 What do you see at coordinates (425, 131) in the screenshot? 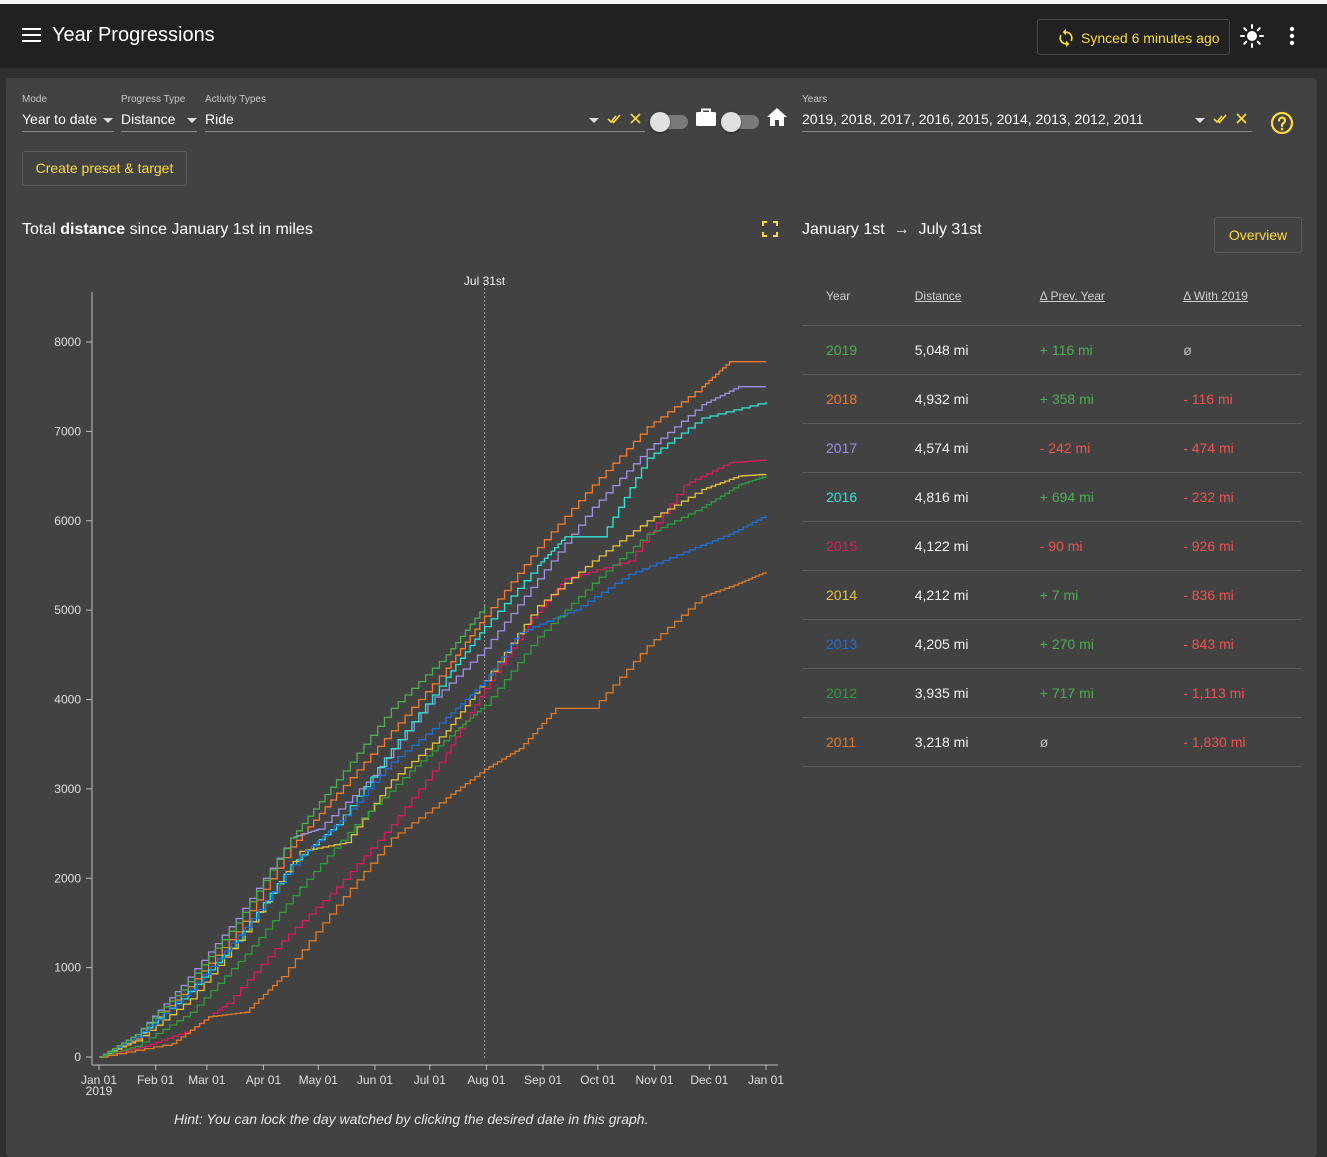
I see `activity-types-underline` at bounding box center [425, 131].